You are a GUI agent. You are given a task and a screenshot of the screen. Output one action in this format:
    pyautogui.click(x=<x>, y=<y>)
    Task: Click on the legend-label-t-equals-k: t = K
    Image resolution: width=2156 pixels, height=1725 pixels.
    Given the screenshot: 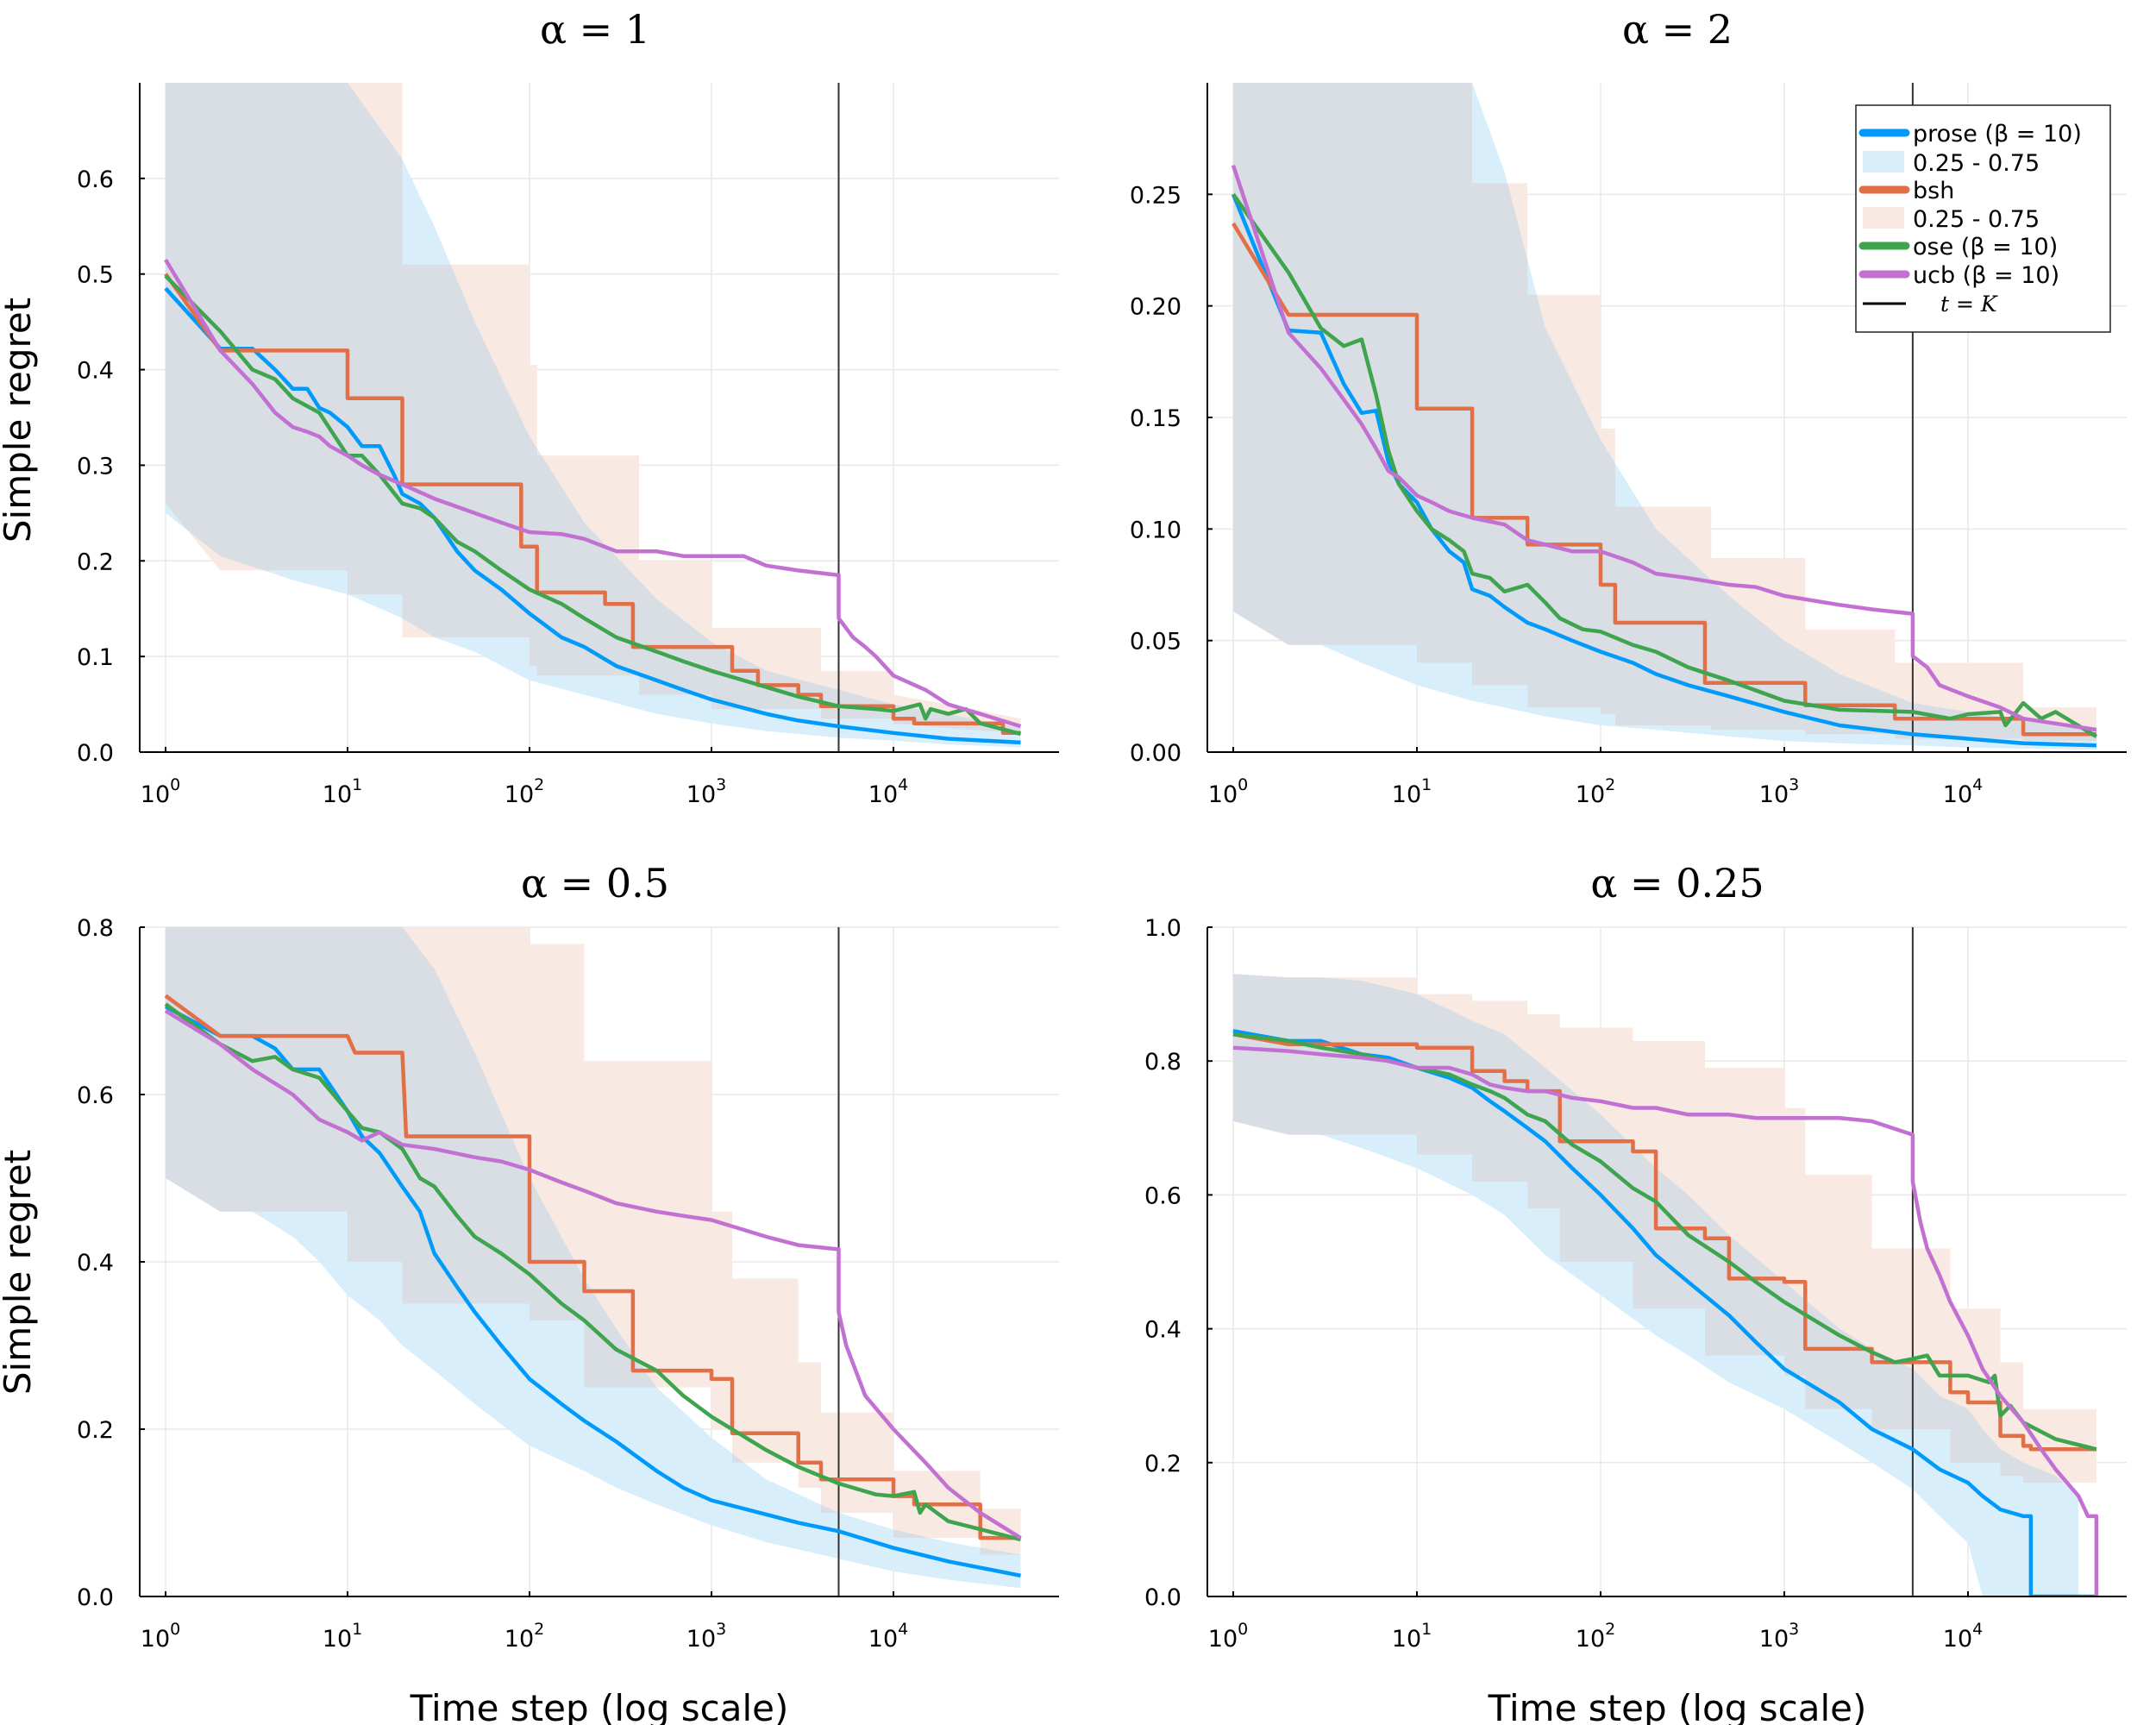 What is the action you would take?
    pyautogui.click(x=1969, y=304)
    